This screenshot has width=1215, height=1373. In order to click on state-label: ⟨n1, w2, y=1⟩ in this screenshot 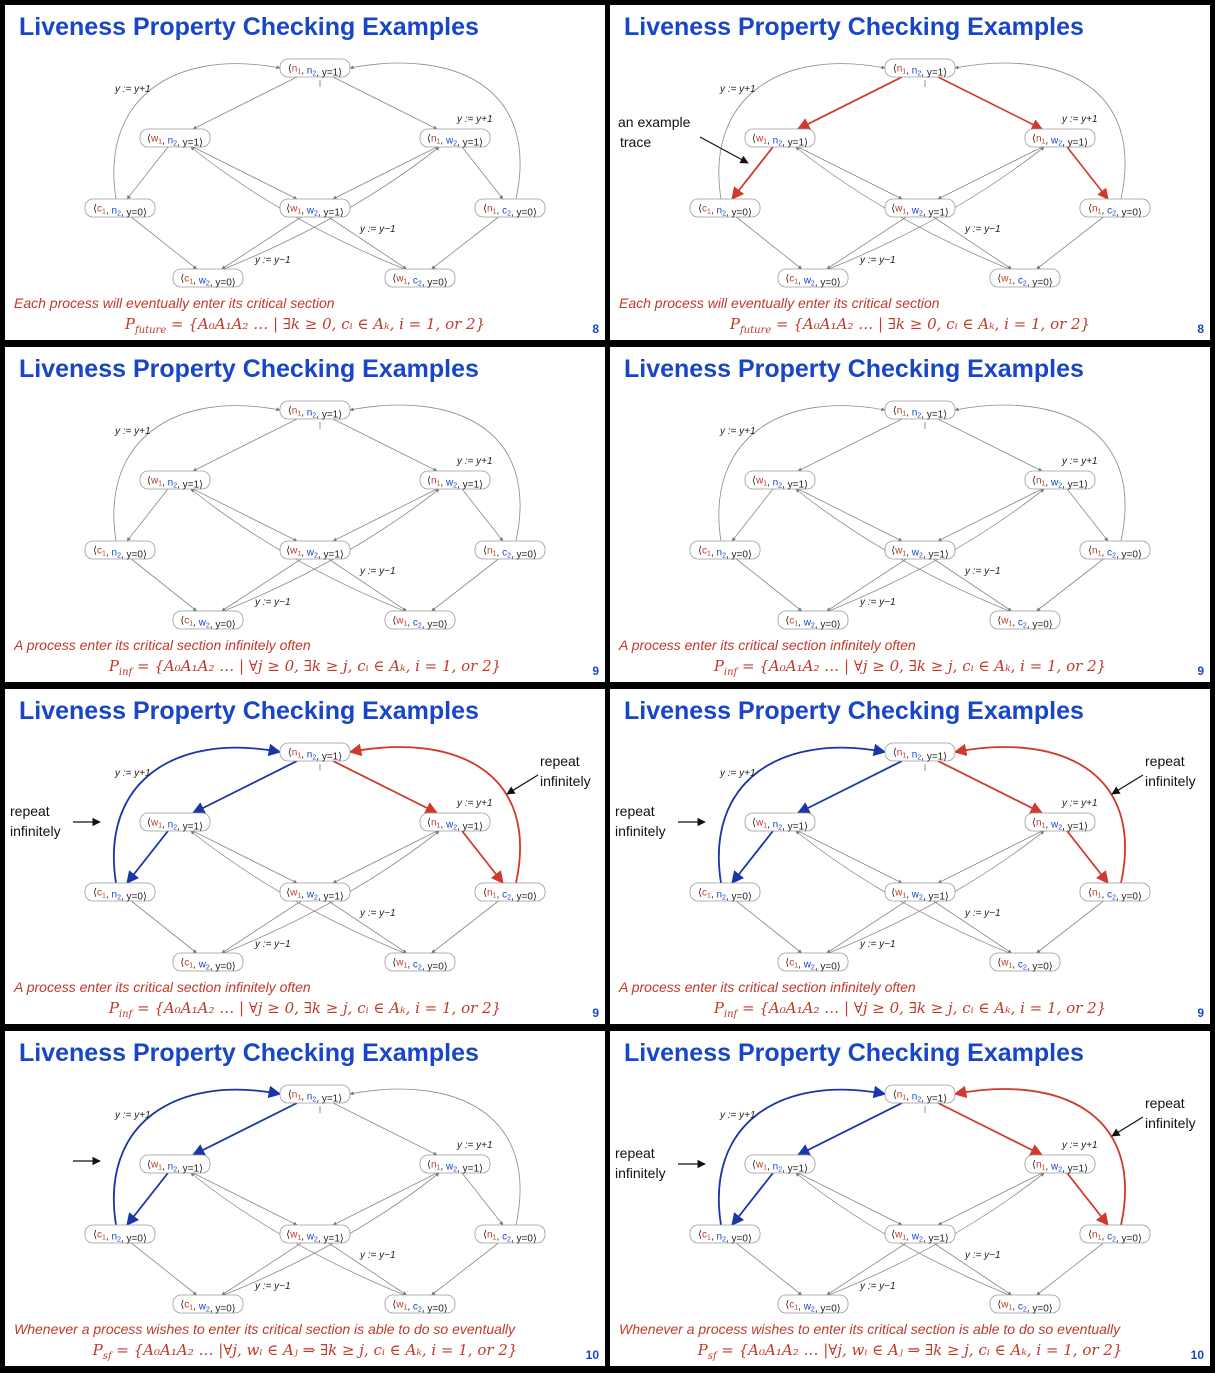, I will do `click(455, 141)`.